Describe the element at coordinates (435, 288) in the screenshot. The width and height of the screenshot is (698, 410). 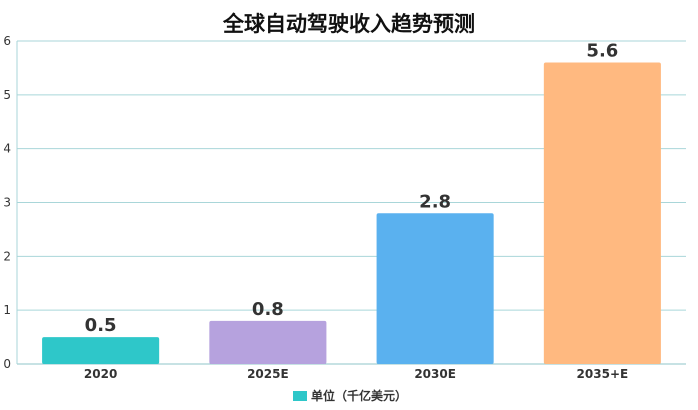
I see `bar-2030E` at that location.